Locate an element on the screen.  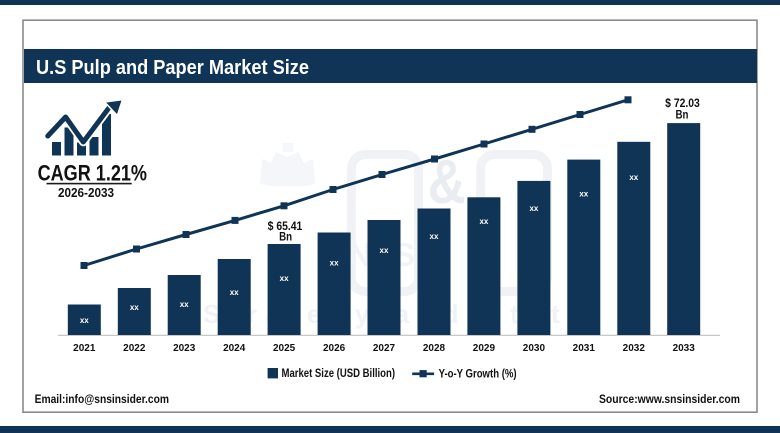
svg-text: CAGR 1.21% is located at coordinates (92, 173).